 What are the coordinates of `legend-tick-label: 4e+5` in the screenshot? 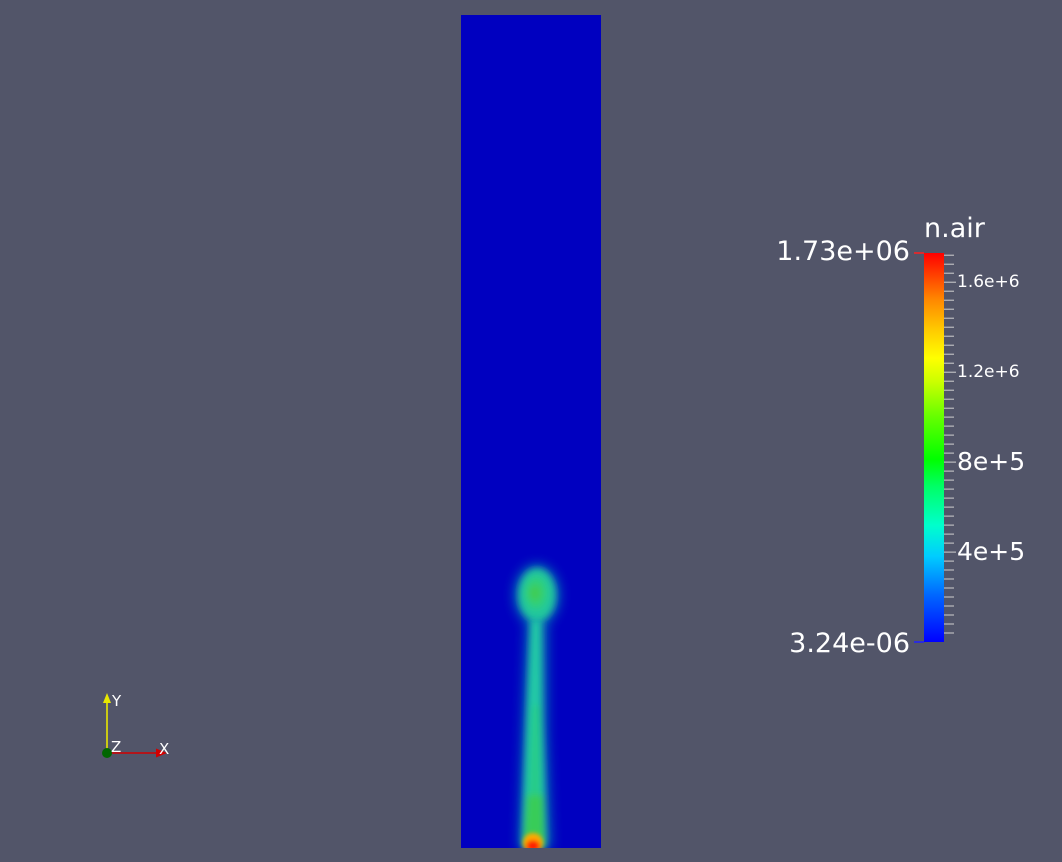 It's located at (991, 552).